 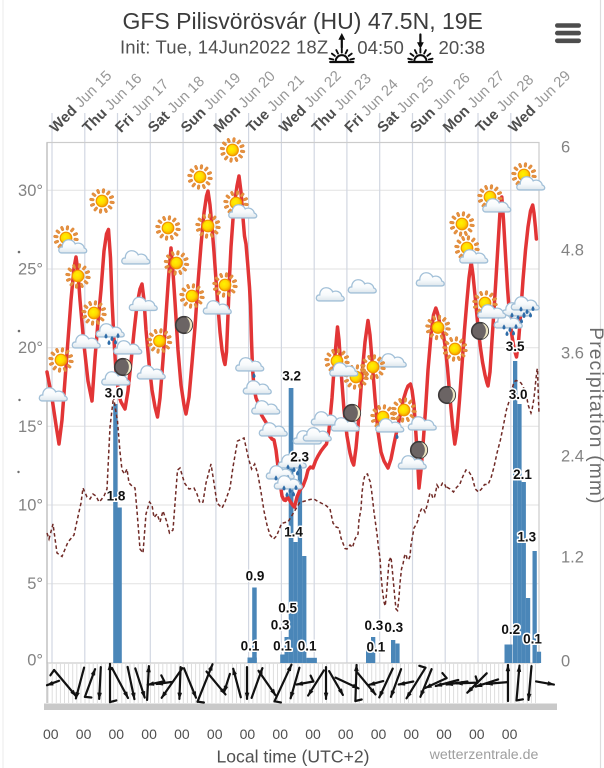 What do you see at coordinates (522, 474) in the screenshot?
I see `svg-text: 2.1` at bounding box center [522, 474].